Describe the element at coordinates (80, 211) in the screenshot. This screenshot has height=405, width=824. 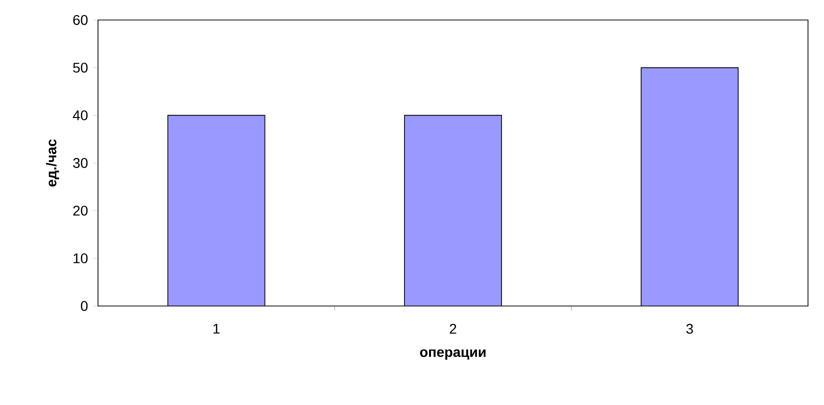
I see `y-tick-label: 20` at that location.